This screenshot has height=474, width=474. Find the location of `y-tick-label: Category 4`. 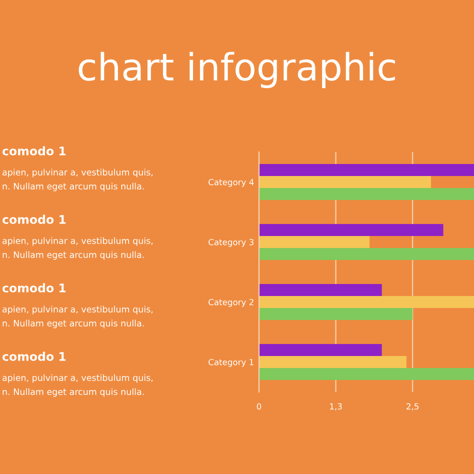

y-tick-label: Category 4 is located at coordinates (231, 182).